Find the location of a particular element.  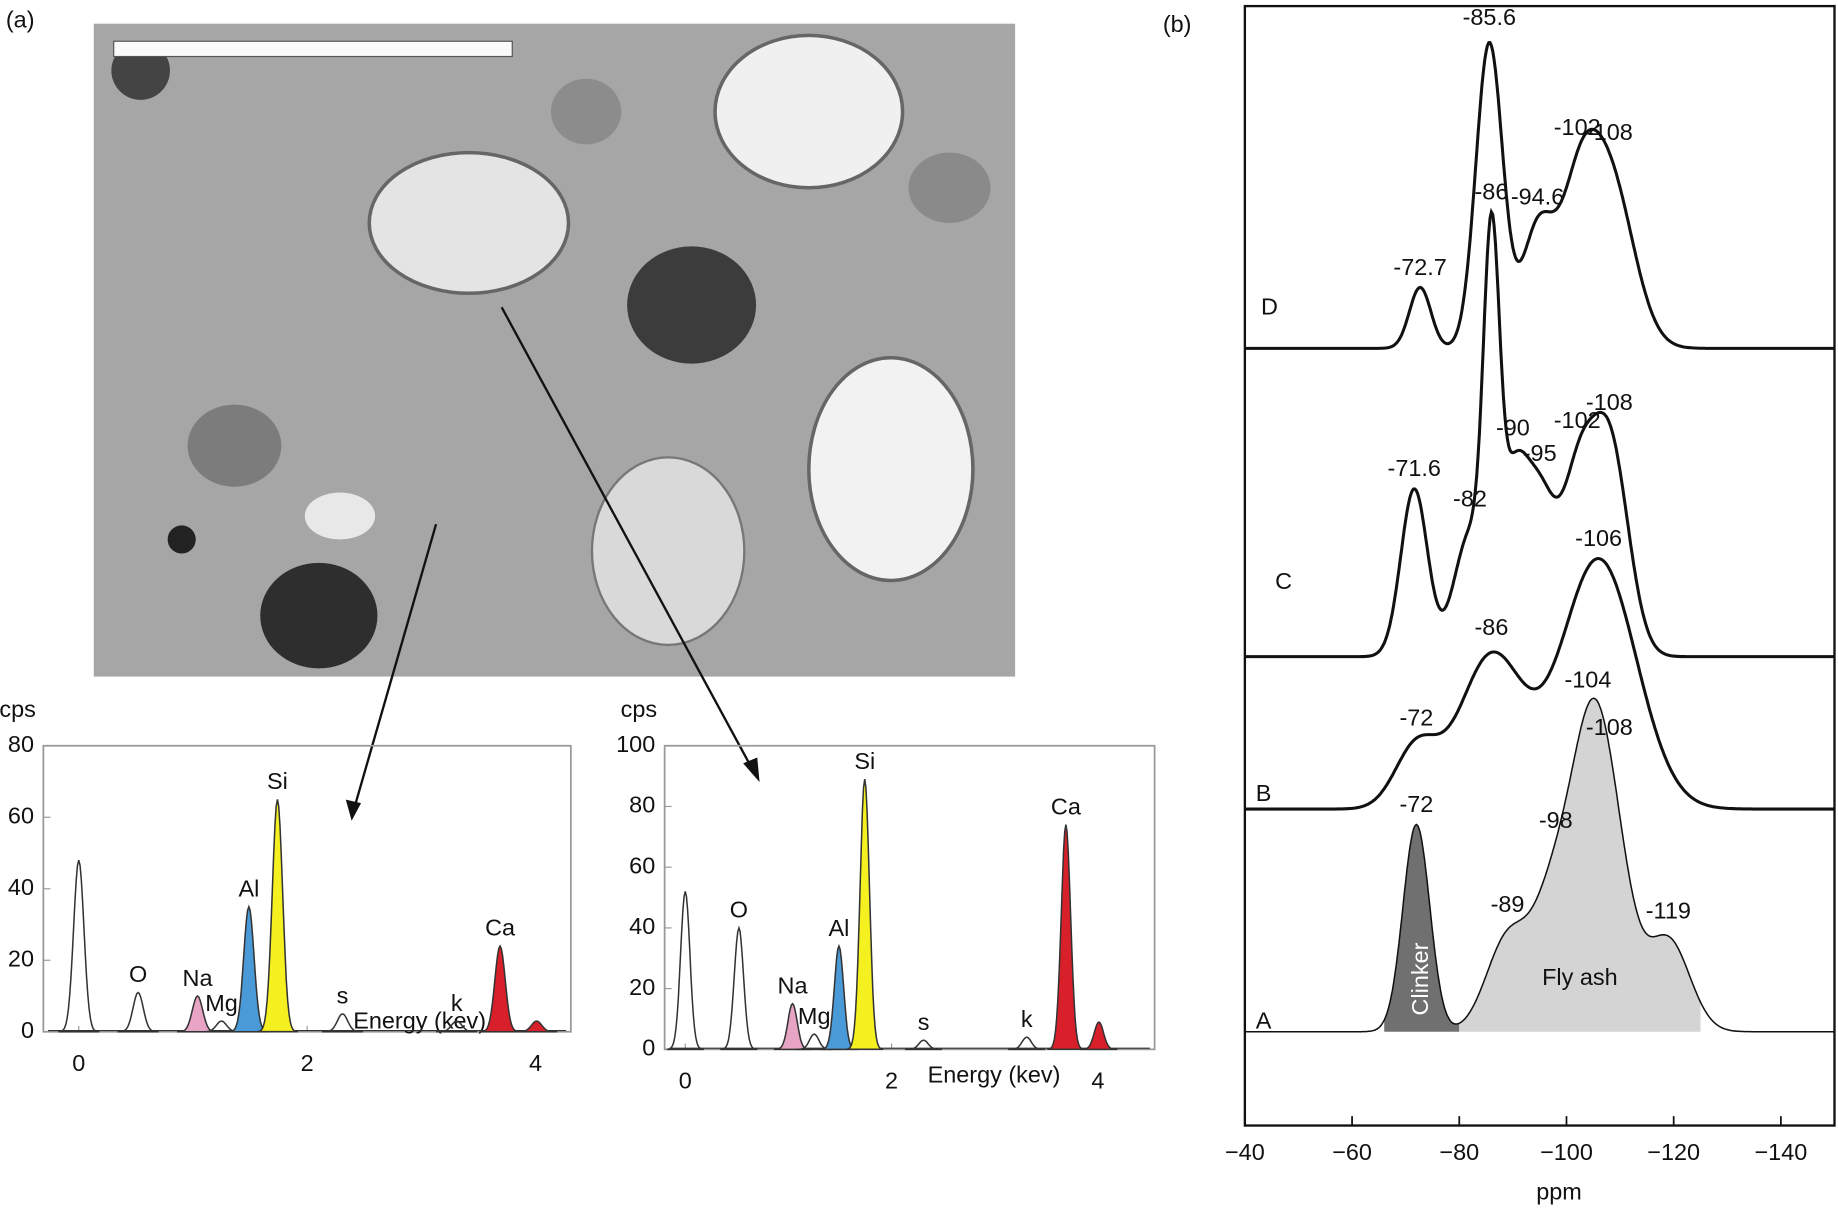

peak-label: -104 is located at coordinates (1587, 680).